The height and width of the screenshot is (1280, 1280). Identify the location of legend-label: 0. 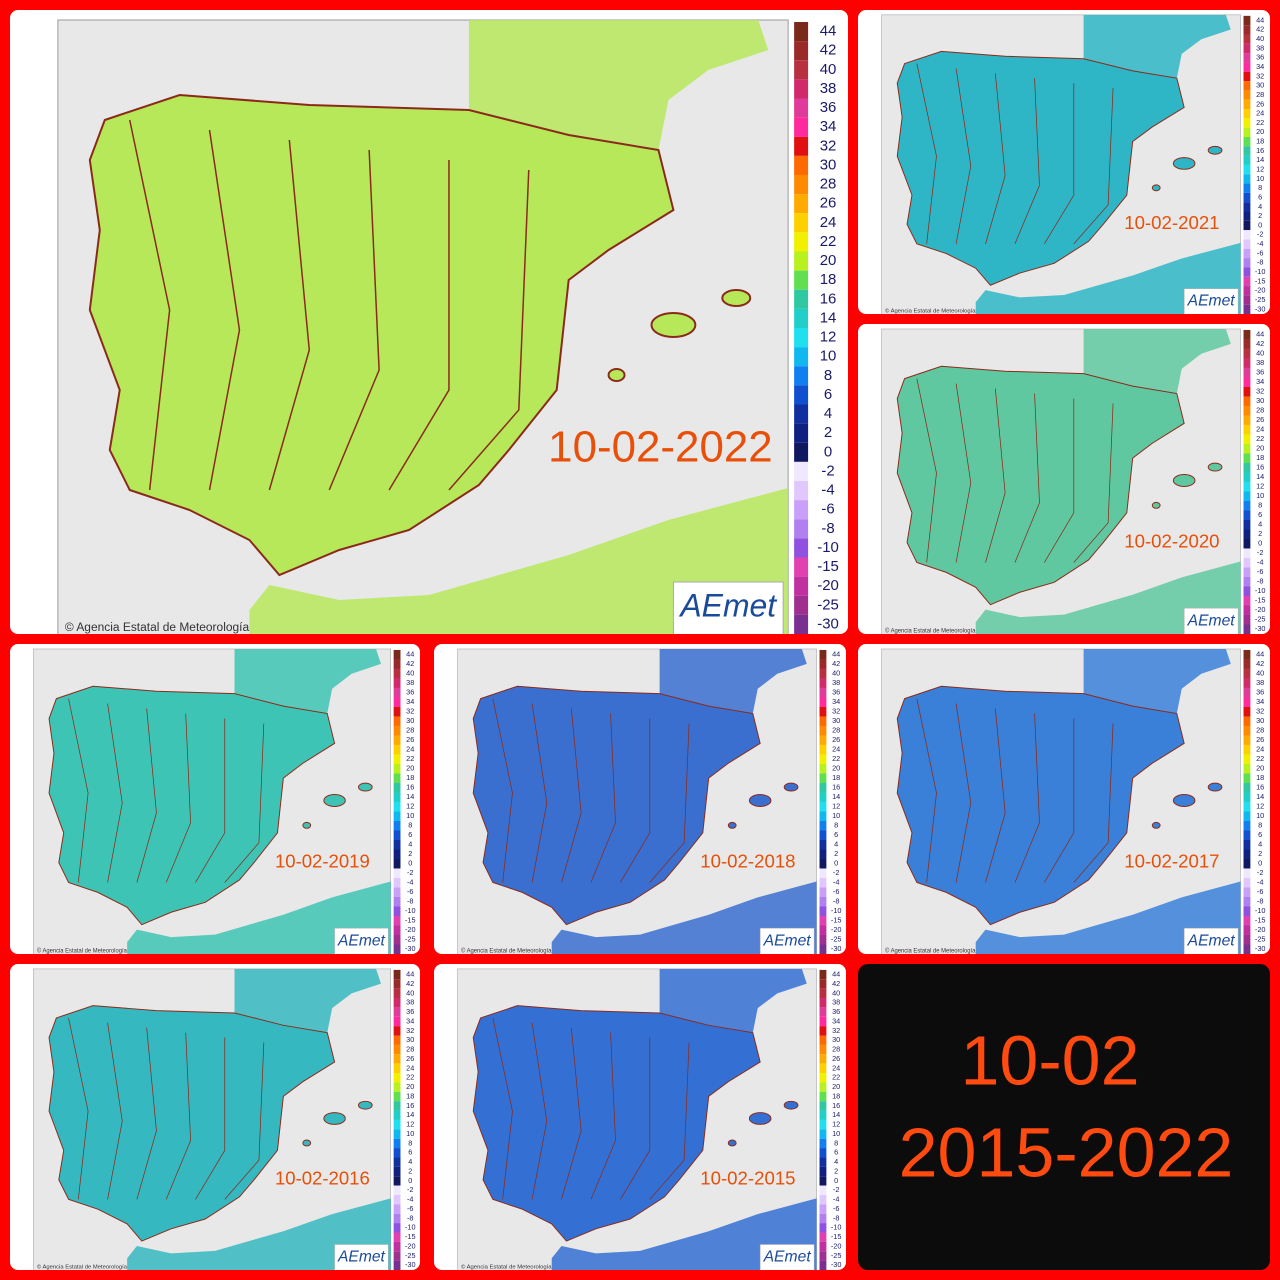
(836, 1180).